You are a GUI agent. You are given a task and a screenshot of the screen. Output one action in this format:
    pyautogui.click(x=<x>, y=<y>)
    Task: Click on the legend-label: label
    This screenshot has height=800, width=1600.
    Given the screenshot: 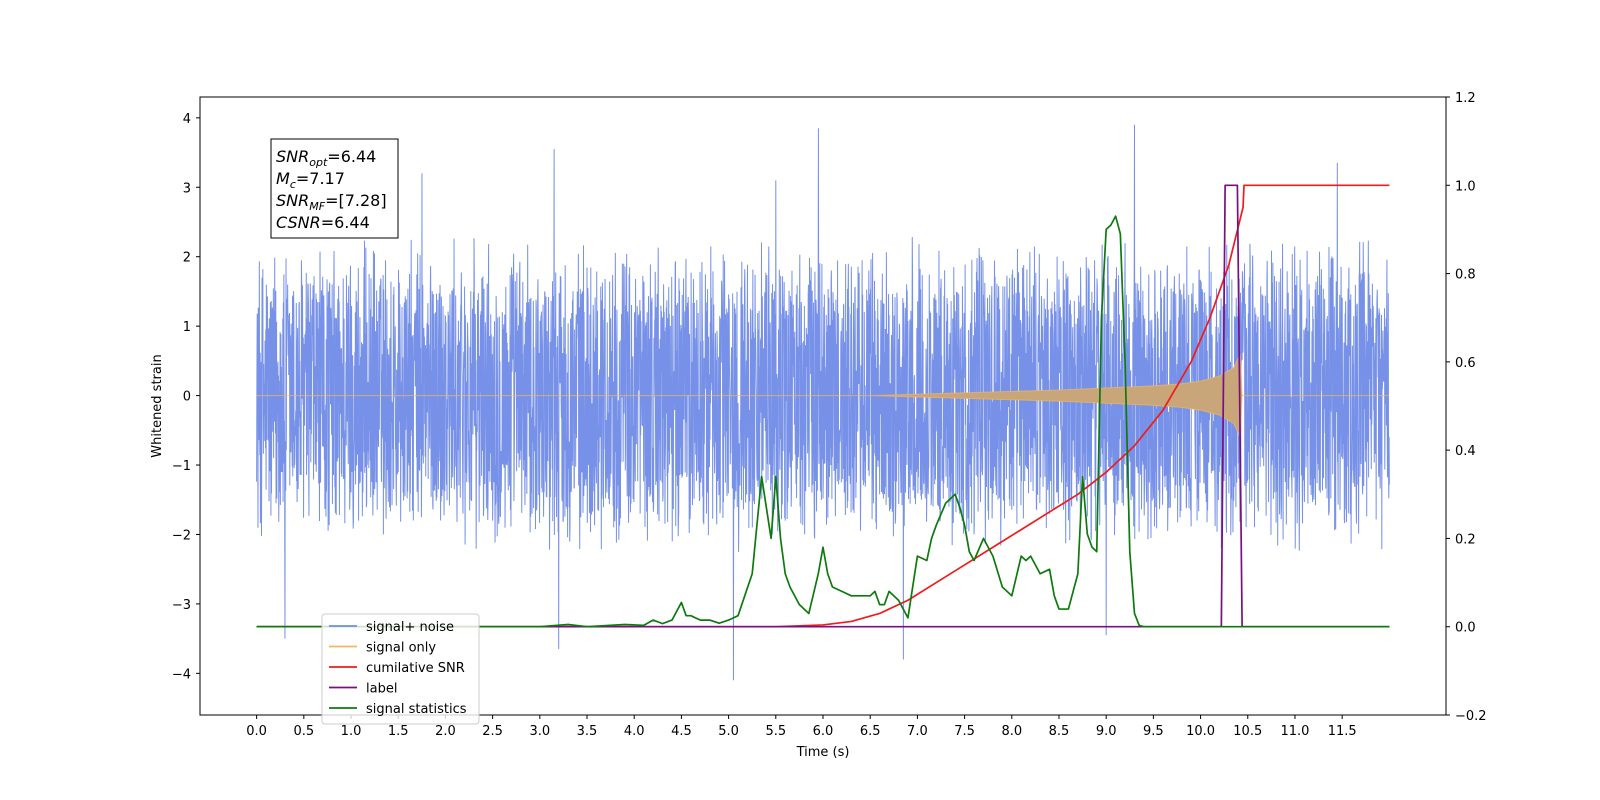 What is the action you would take?
    pyautogui.click(x=381, y=689)
    